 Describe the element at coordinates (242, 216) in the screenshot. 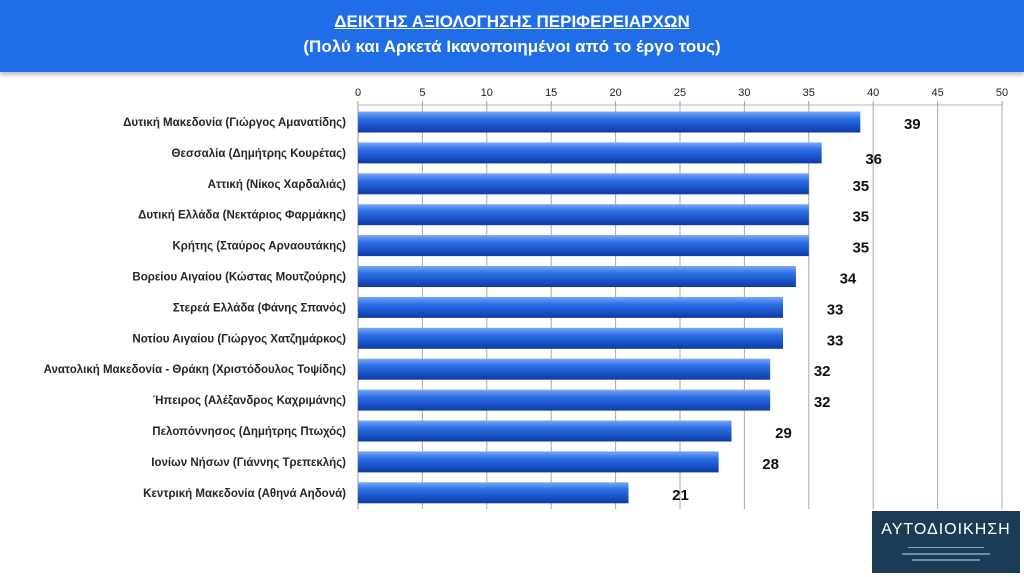

I see `category-label: Δυτική Ελλάδα (Νεκτάριος Φαρμάκης)` at that location.